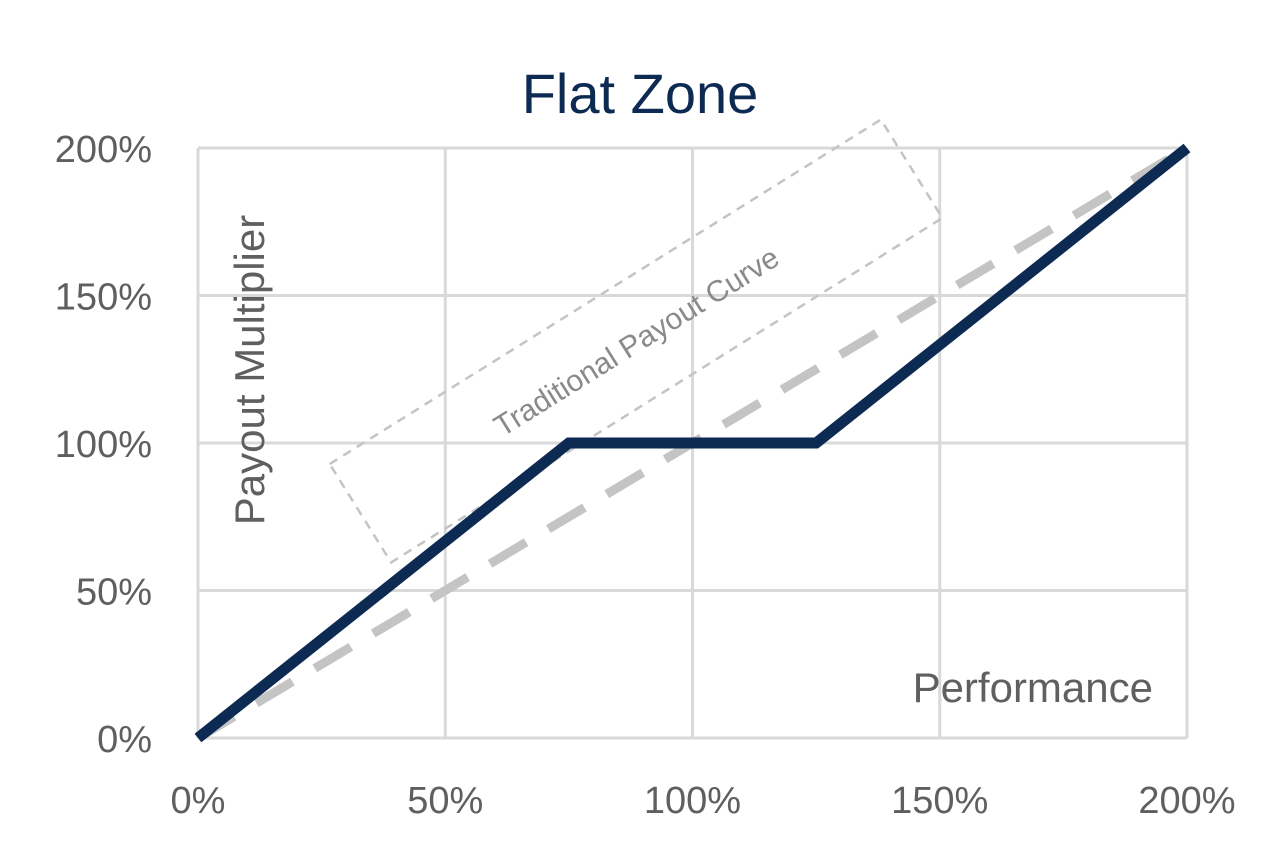  Describe the element at coordinates (103, 150) in the screenshot. I see `y-tick-label: 200%` at that location.